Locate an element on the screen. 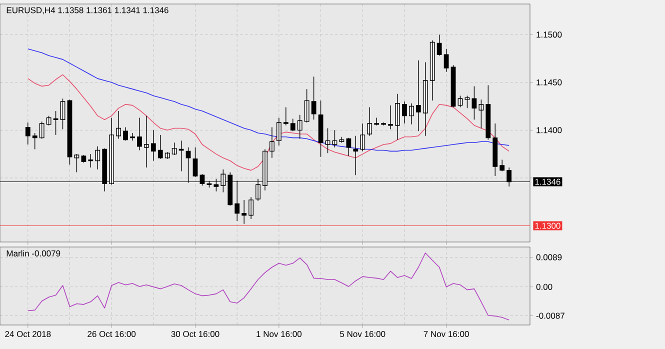 This screenshot has width=665, height=349. y-tick-label: 1.1400 is located at coordinates (549, 130).